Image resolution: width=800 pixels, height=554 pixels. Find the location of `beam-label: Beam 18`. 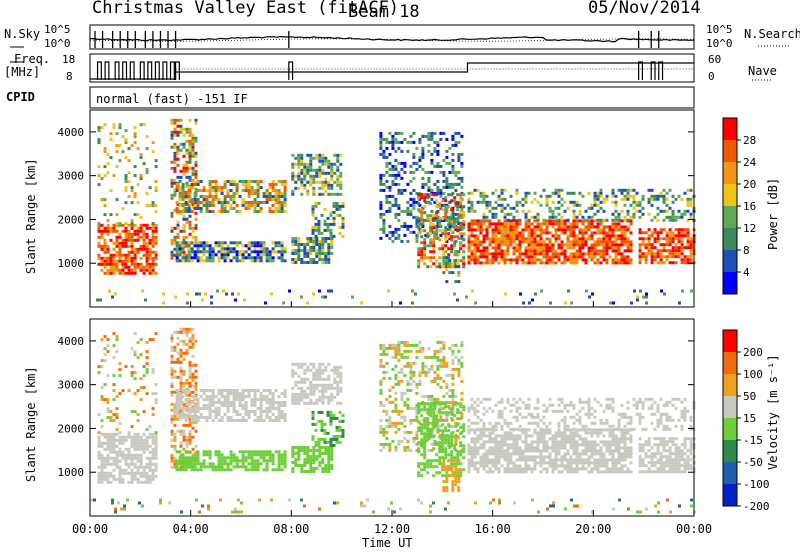

beam-label: Beam 18 is located at coordinates (384, 12).